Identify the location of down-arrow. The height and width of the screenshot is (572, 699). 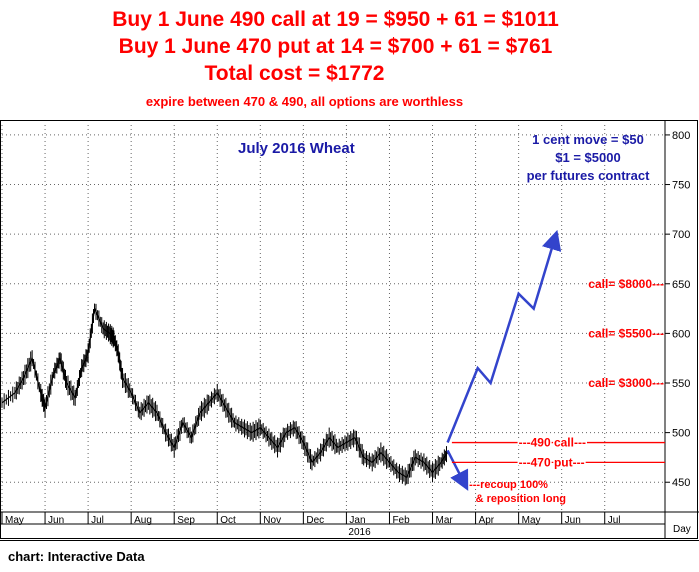
(457, 470).